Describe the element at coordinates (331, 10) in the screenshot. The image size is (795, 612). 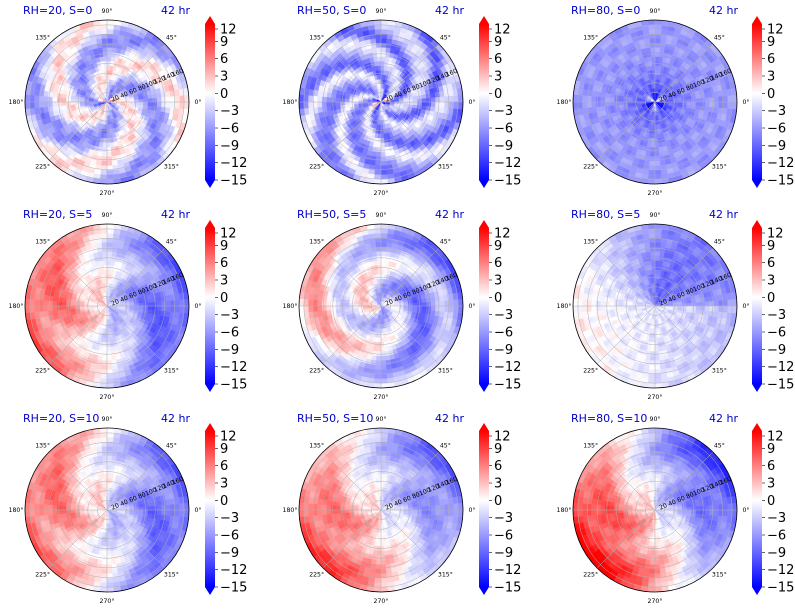
I see `panel-title: RH=50, S=0` at that location.